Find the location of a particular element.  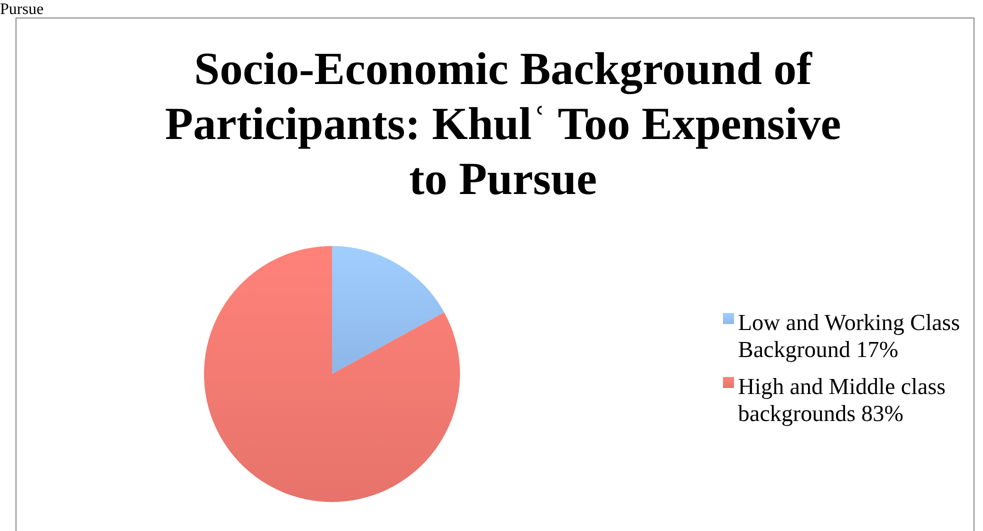

text: Pursue is located at coordinates (22, 9).